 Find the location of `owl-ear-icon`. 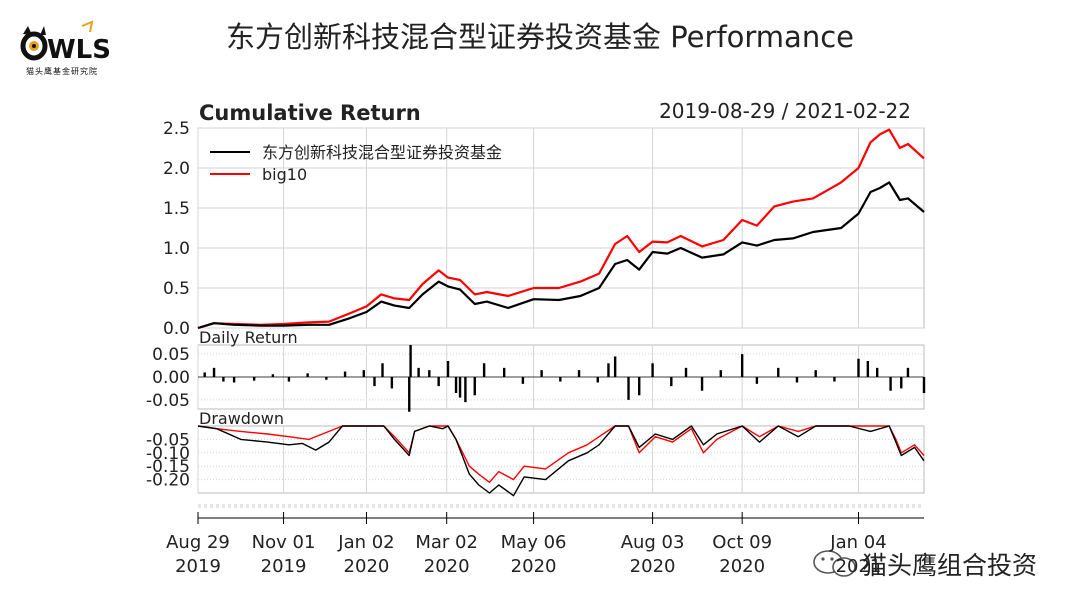

owl-ear-icon is located at coordinates (34, 30).